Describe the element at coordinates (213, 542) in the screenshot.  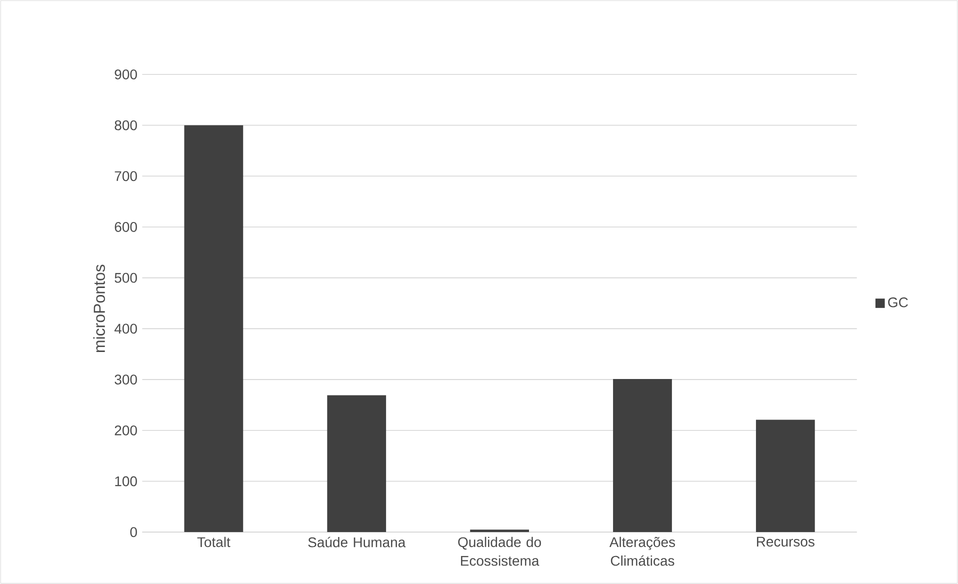
I see `x-tick-label: Totalt` at that location.